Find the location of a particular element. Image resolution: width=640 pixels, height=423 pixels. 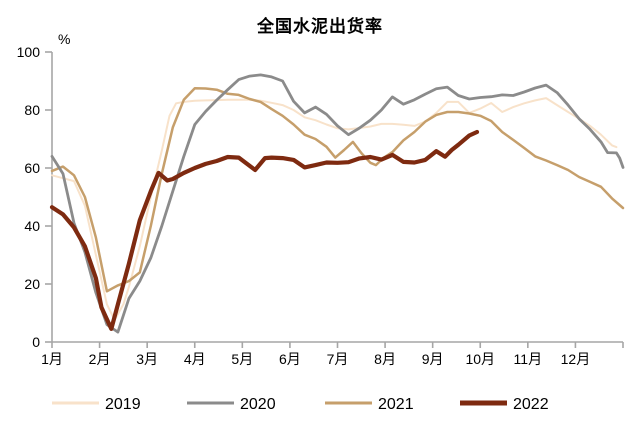

y-tick-label: 100 is located at coordinates (29, 52).